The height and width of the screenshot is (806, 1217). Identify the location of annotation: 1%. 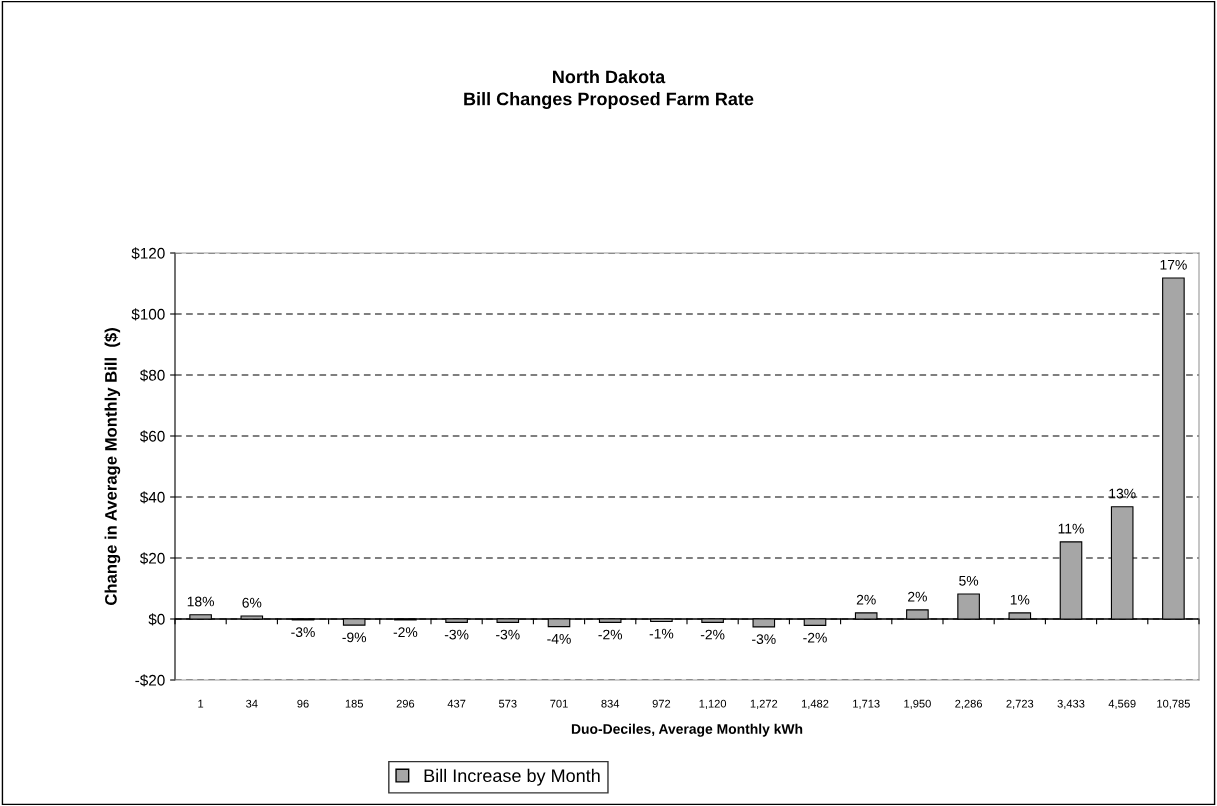
(1020, 599).